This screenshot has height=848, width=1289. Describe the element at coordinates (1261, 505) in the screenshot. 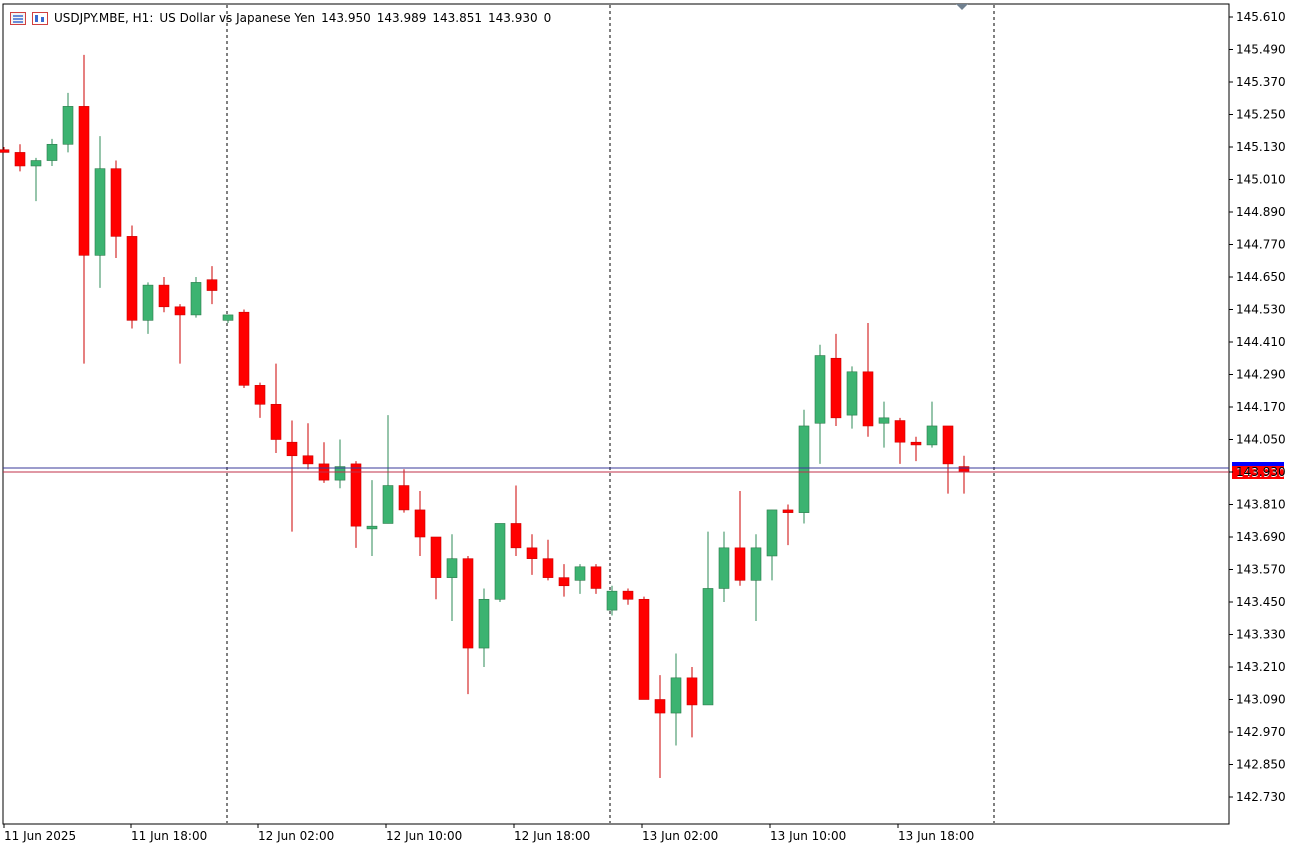

I see `price-tick-label: 143.810` at that location.